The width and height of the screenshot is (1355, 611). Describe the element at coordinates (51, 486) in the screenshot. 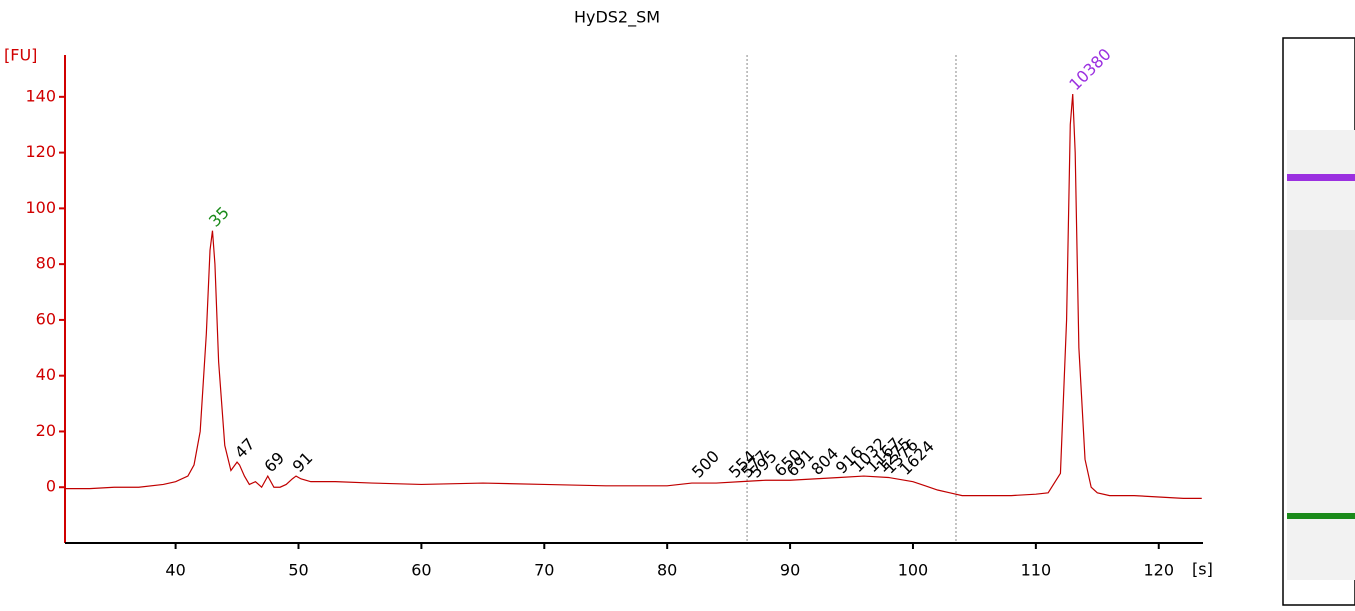

I see `y-tick-label: 0` at that location.